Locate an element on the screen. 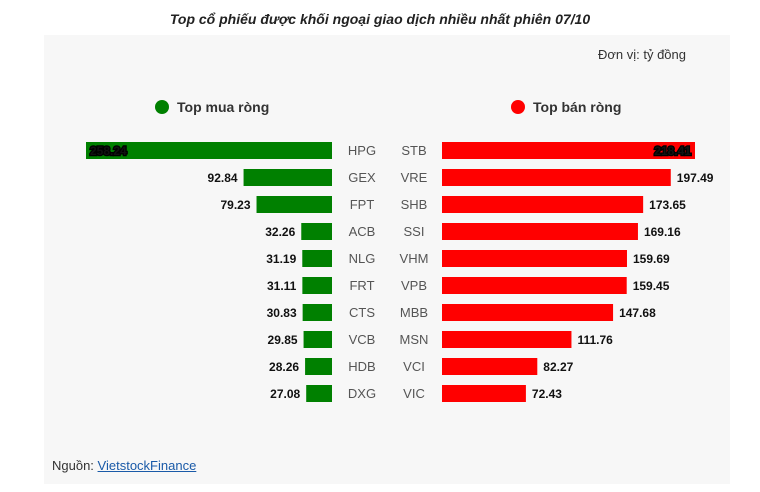 The height and width of the screenshot is (492, 760). buy-value-label: 31.11 is located at coordinates (282, 286).